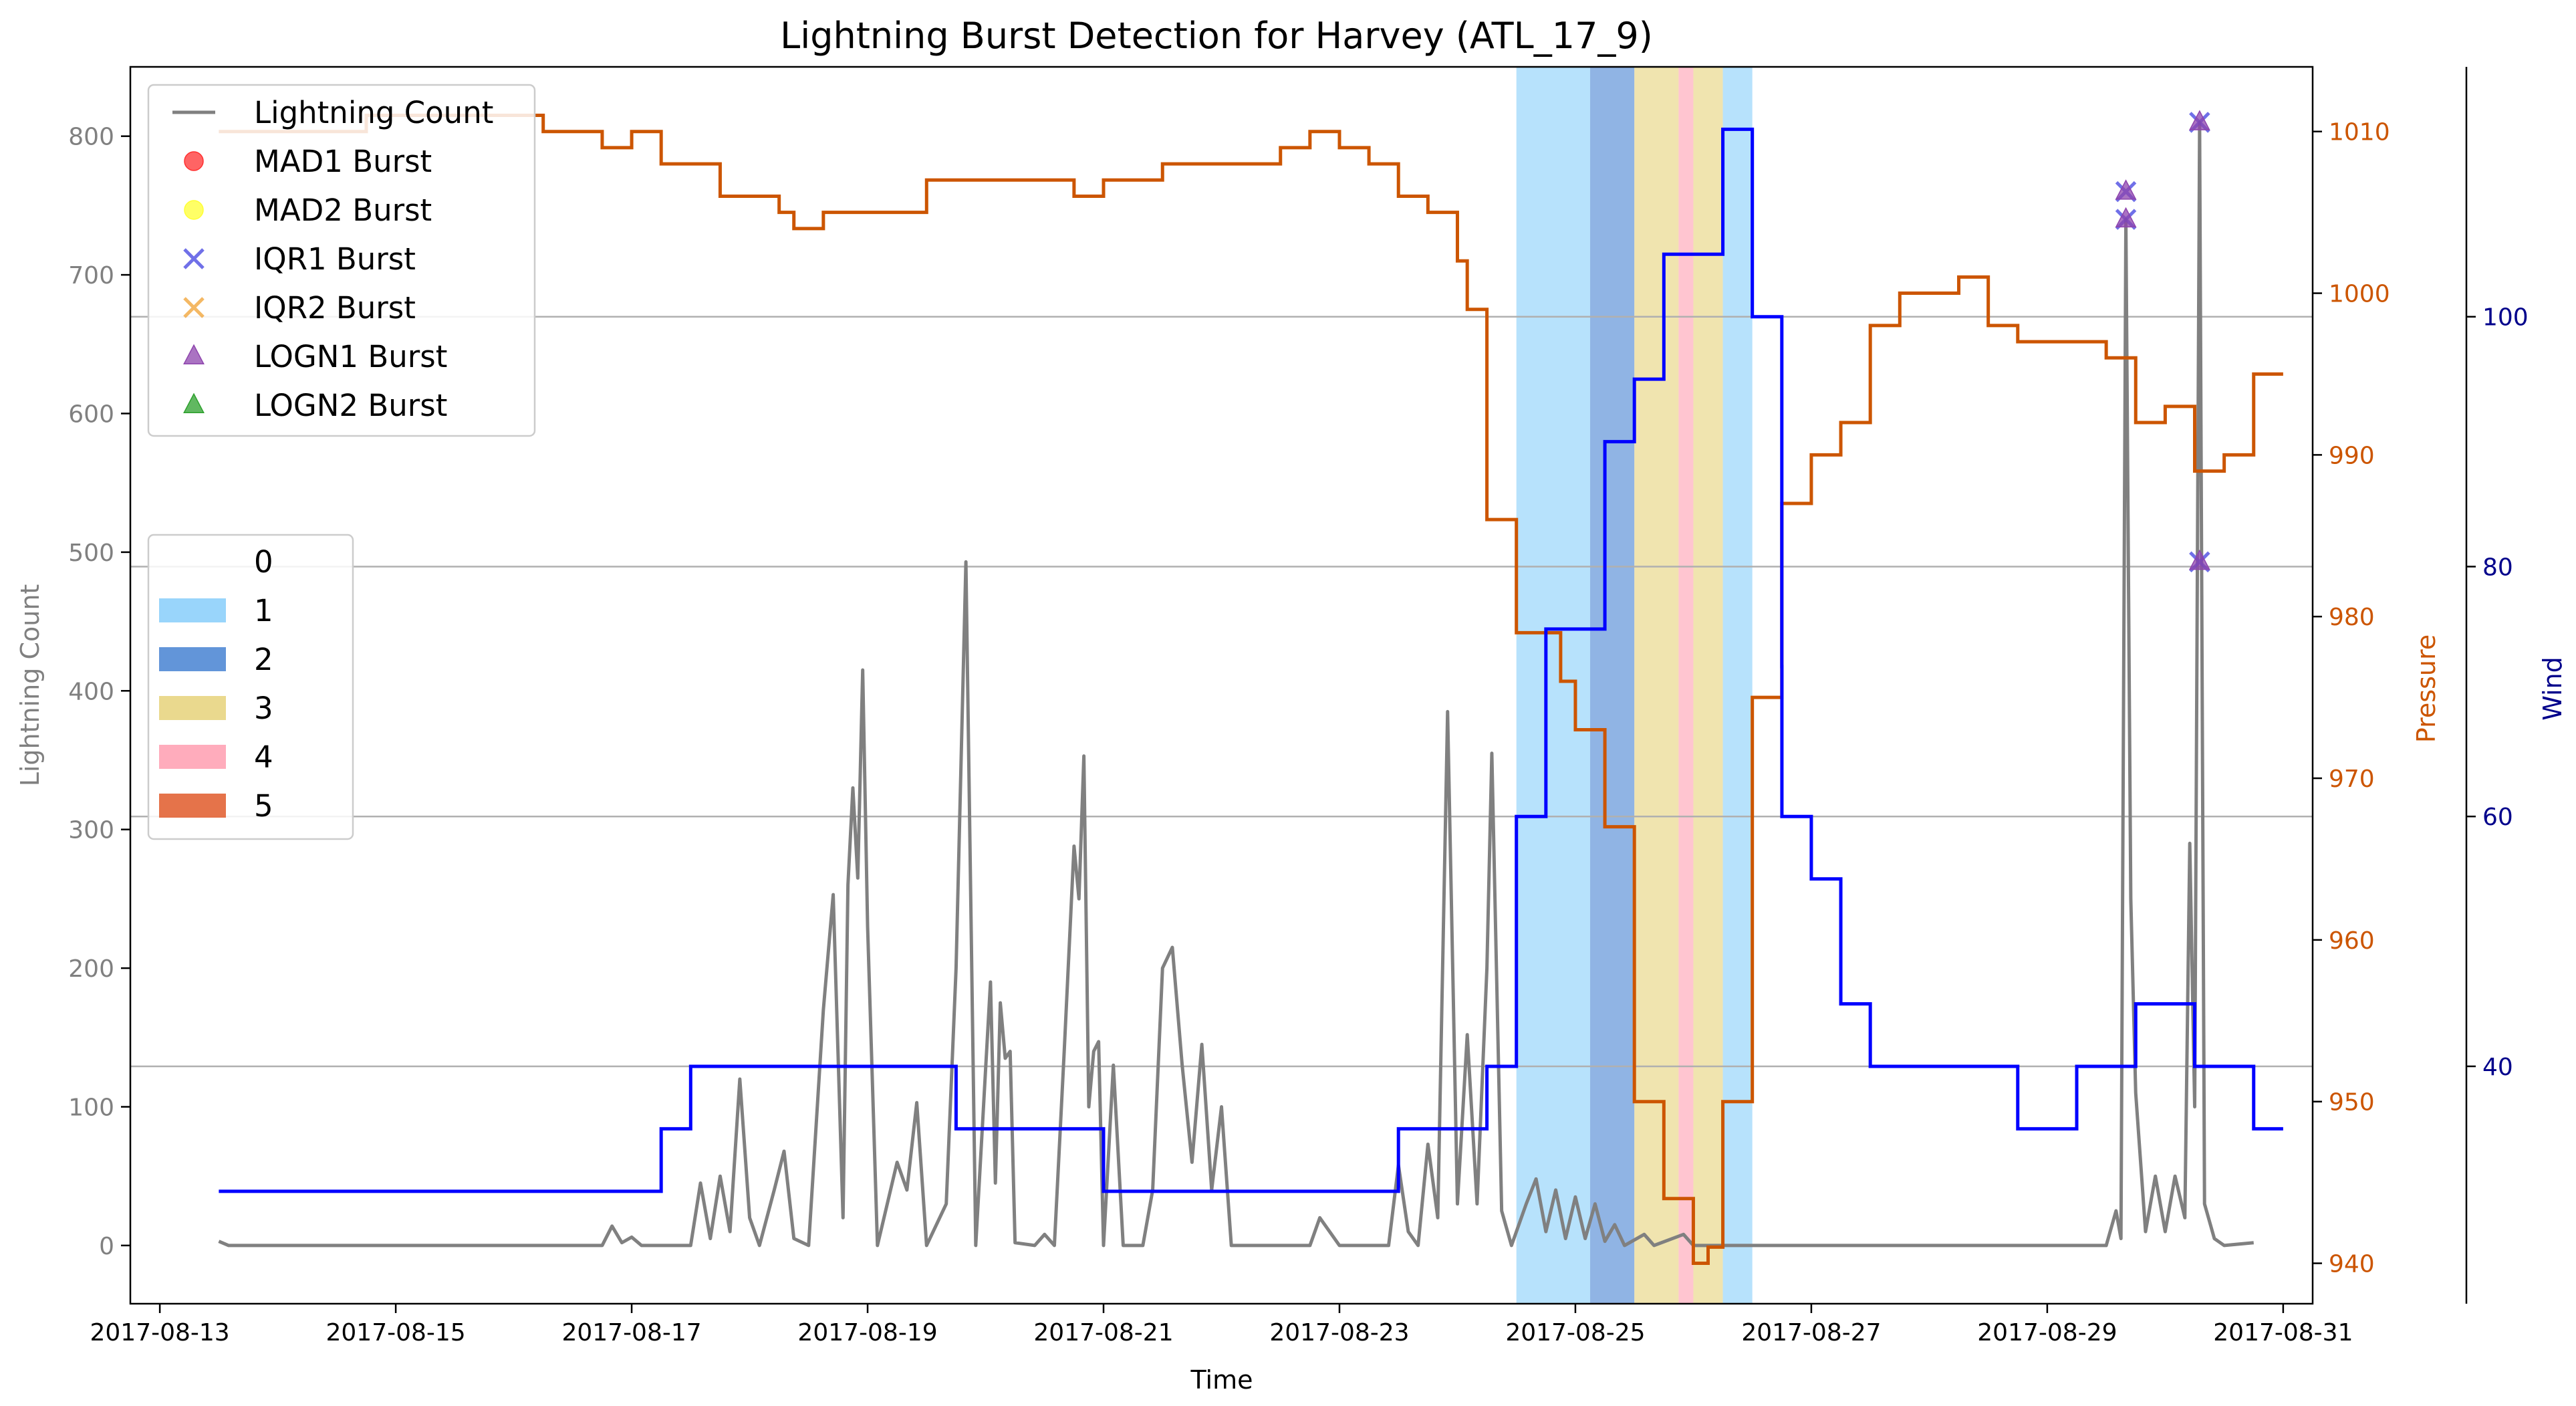  Describe the element at coordinates (263, 757) in the screenshot. I see `legend-label: 4` at that location.